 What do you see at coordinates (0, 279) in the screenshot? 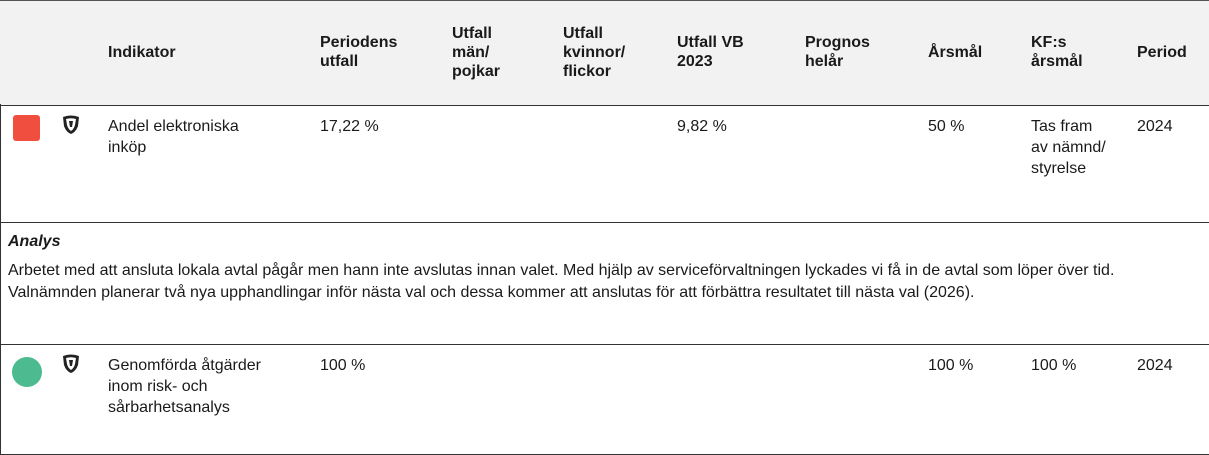
I see `left-border` at bounding box center [0, 279].